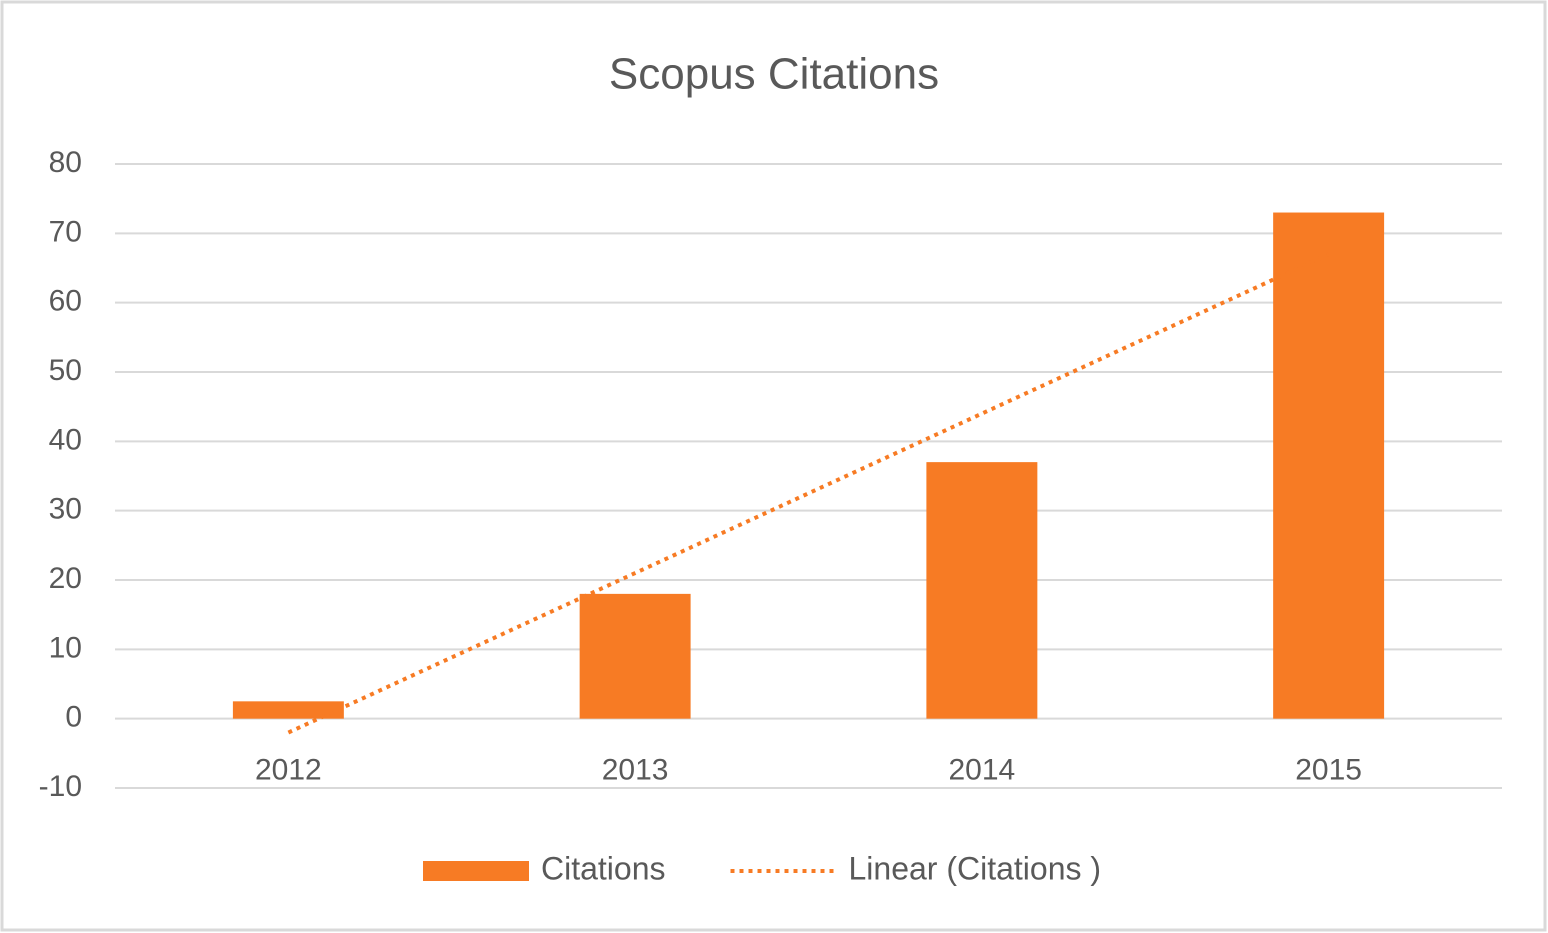 The image size is (1548, 933). What do you see at coordinates (65, 231) in the screenshot?
I see `y-tick-label: 70` at bounding box center [65, 231].